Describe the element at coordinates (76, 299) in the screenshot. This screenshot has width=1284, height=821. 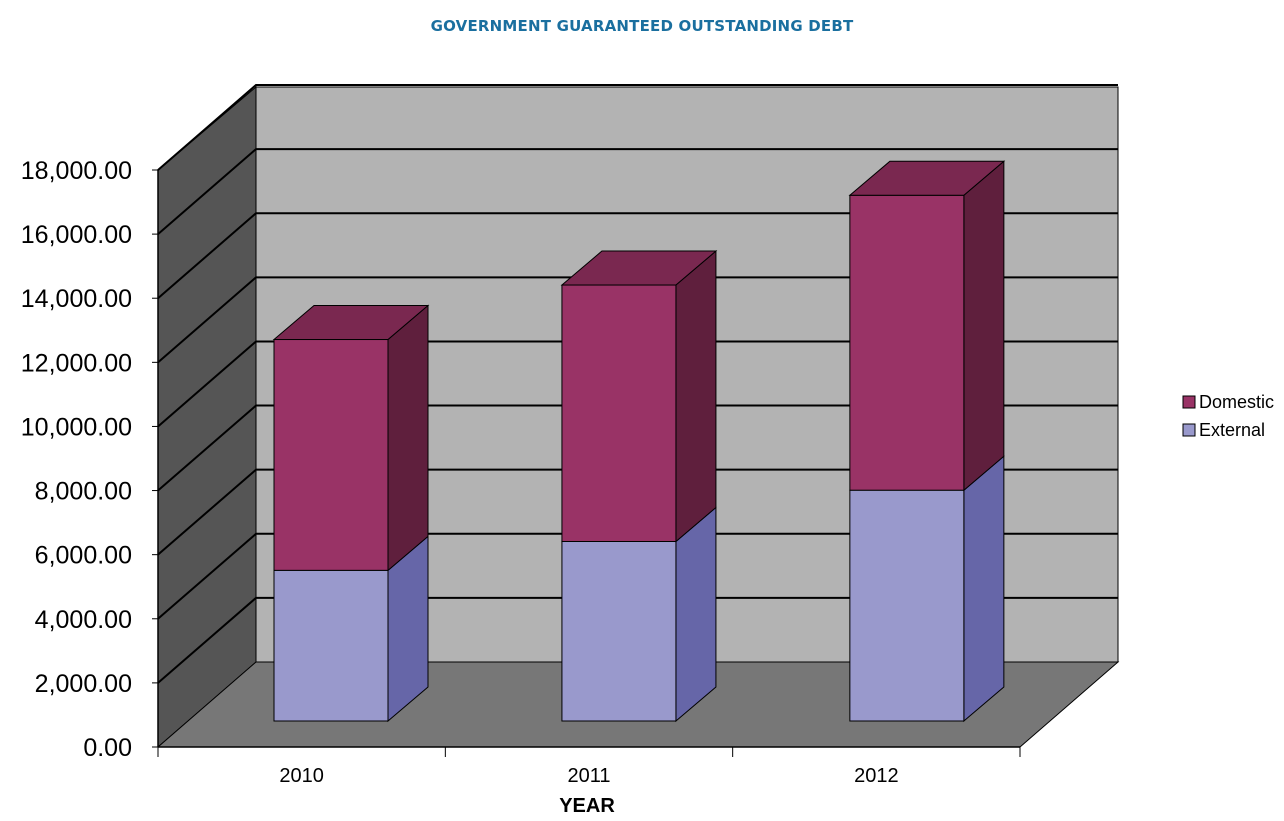
I see `y-tick-label: 14,000.00` at that location.